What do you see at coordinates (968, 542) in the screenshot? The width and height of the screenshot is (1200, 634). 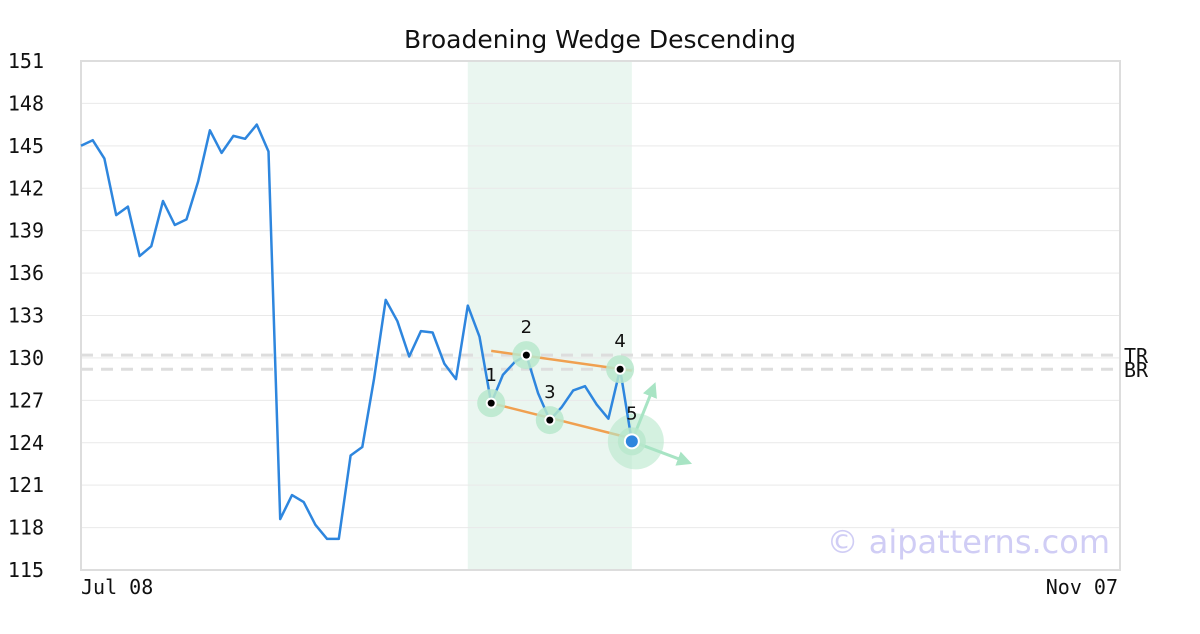 I see `watermark: © aipatterns.com` at bounding box center [968, 542].